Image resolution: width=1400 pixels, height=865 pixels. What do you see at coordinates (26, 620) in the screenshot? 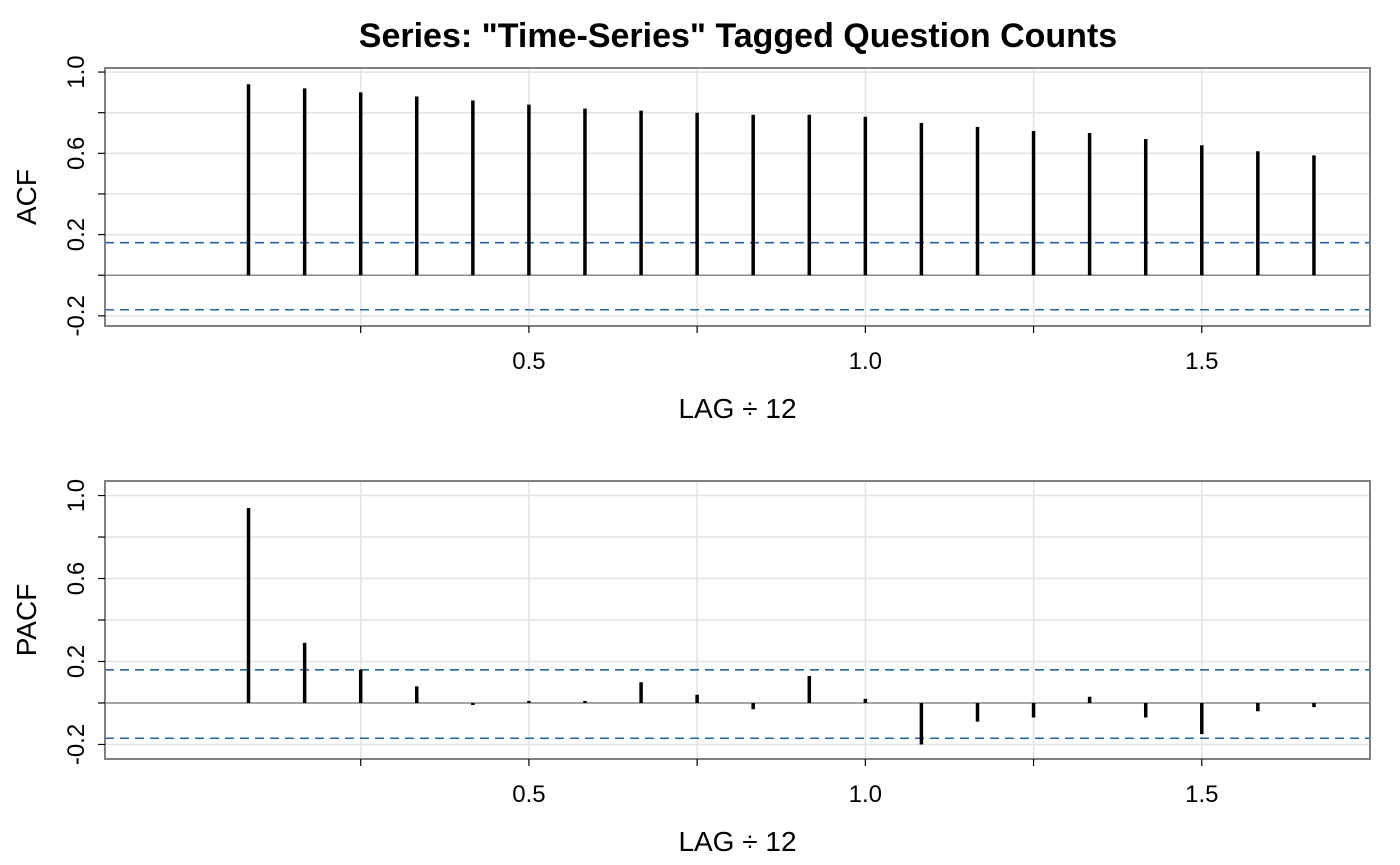
I see `y-axis-title: PACF` at bounding box center [26, 620].